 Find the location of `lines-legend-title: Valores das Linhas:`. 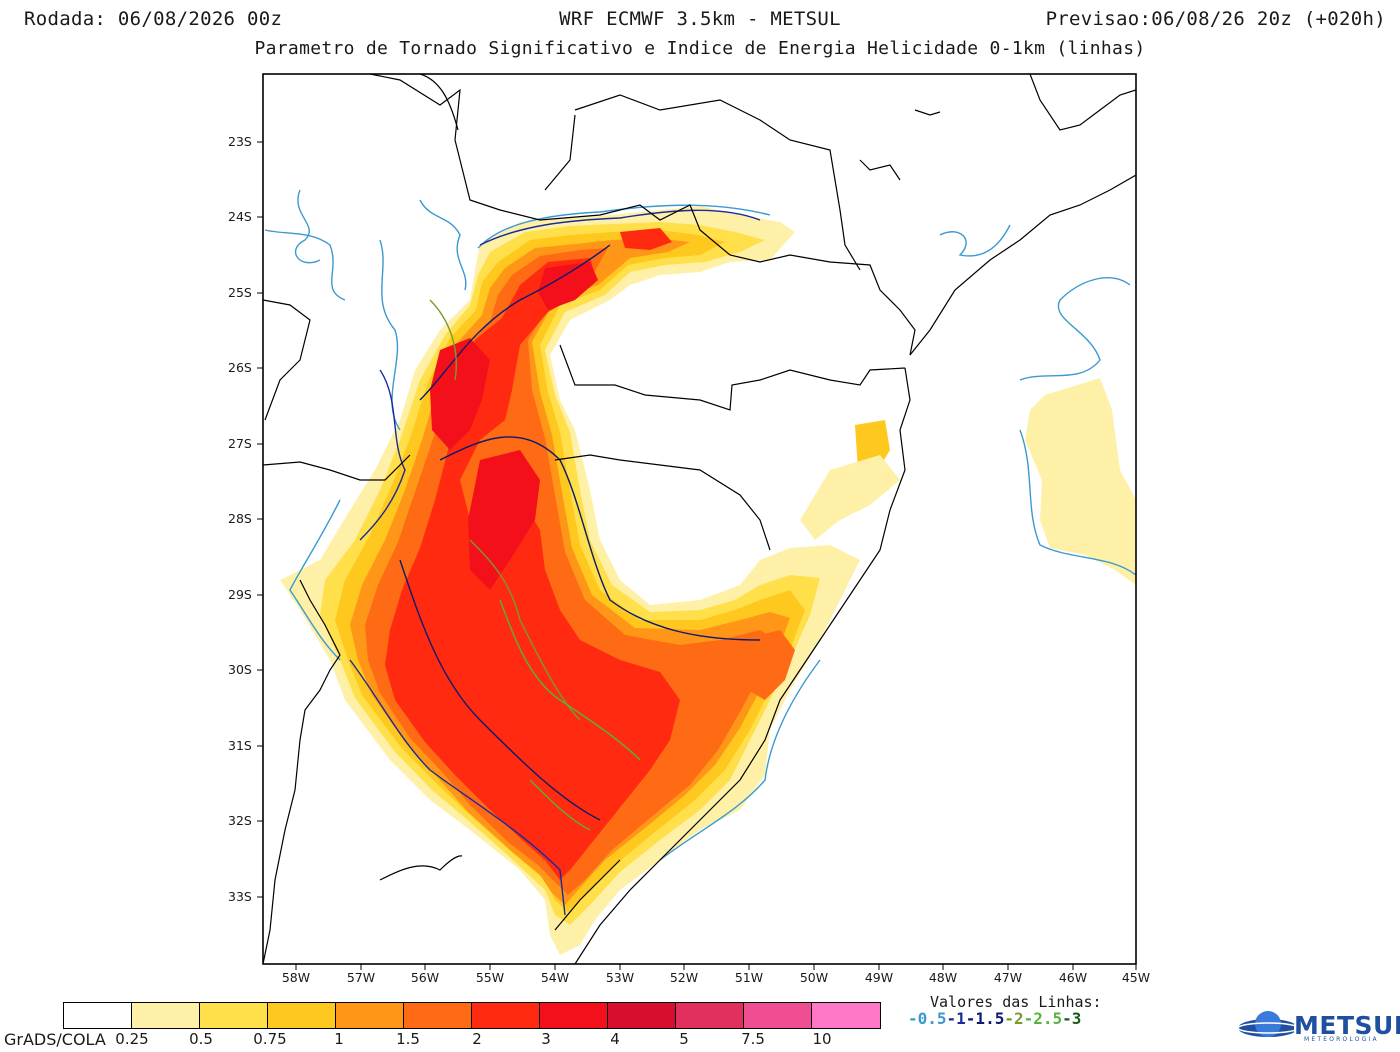

lines-legend-title: Valores das Linhas: is located at coordinates (1016, 1002).